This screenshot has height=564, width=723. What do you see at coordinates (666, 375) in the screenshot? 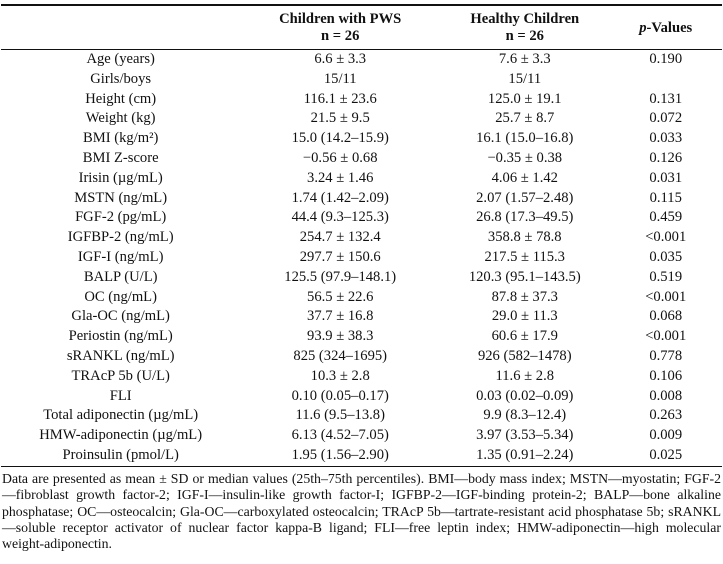
I see `p-value: 0.106` at bounding box center [666, 375].